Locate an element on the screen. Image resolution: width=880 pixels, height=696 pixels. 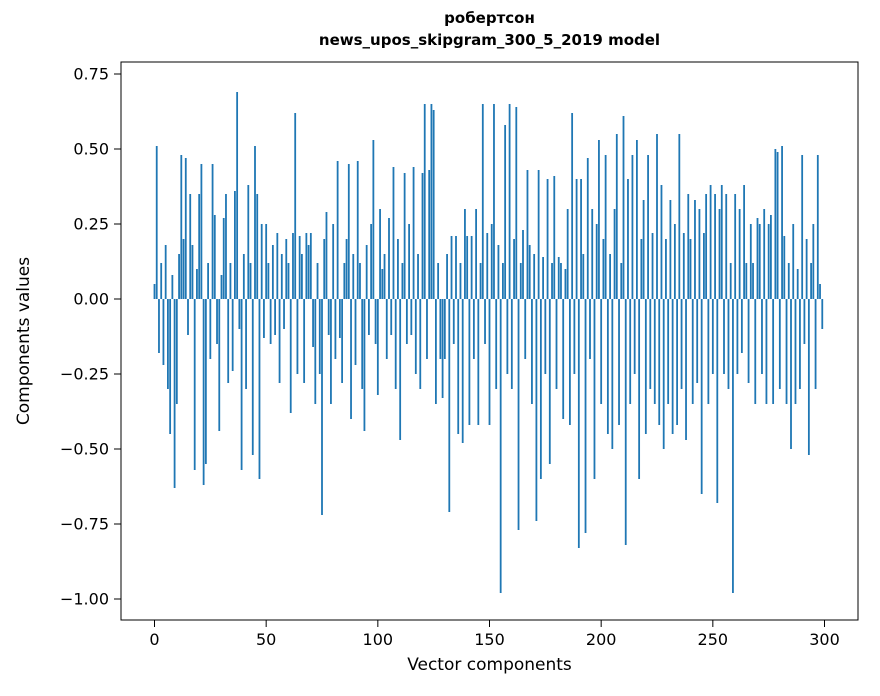
y-tick-label: 0.50 is located at coordinates (91, 149).